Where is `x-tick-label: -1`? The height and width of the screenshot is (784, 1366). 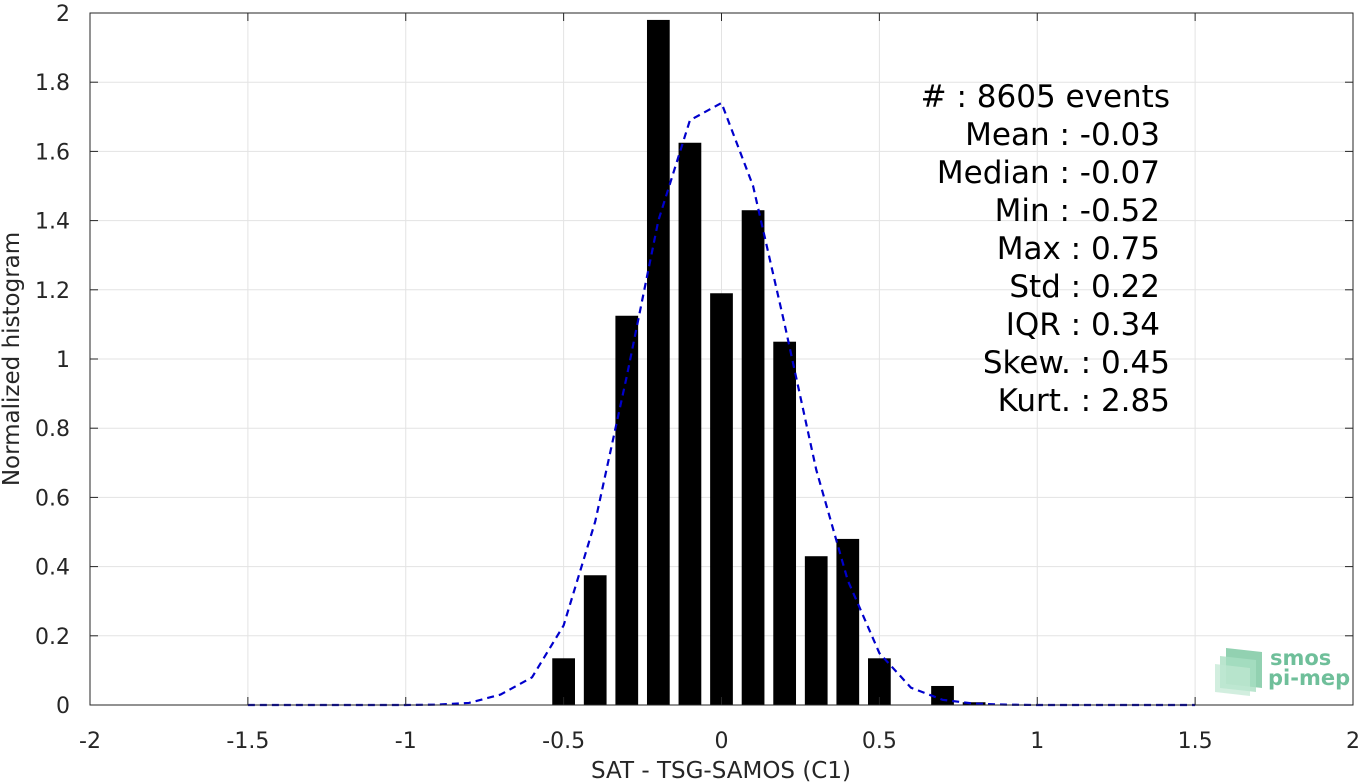 x-tick-label: -1 is located at coordinates (406, 741).